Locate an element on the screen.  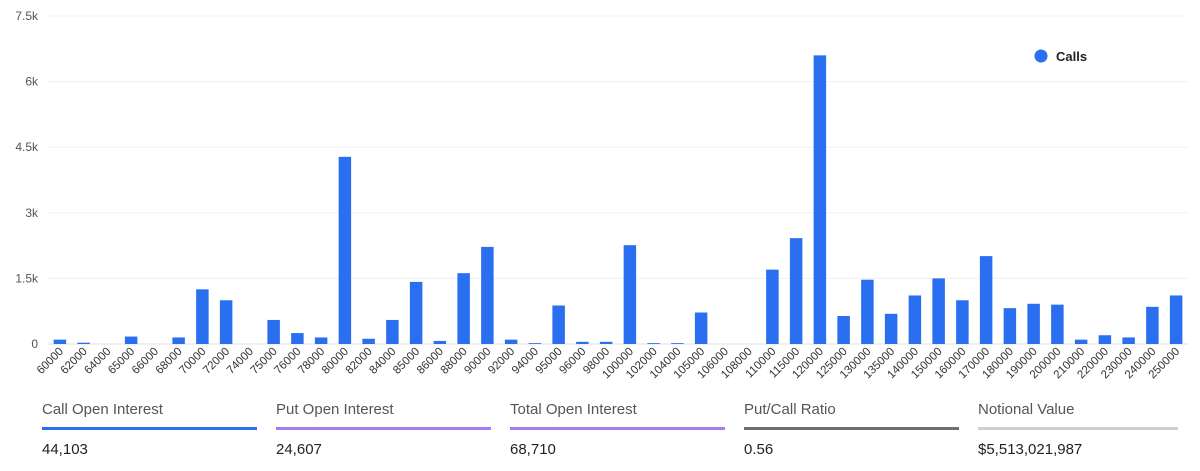
stat-label: Put/Call Ratio is located at coordinates (790, 409).